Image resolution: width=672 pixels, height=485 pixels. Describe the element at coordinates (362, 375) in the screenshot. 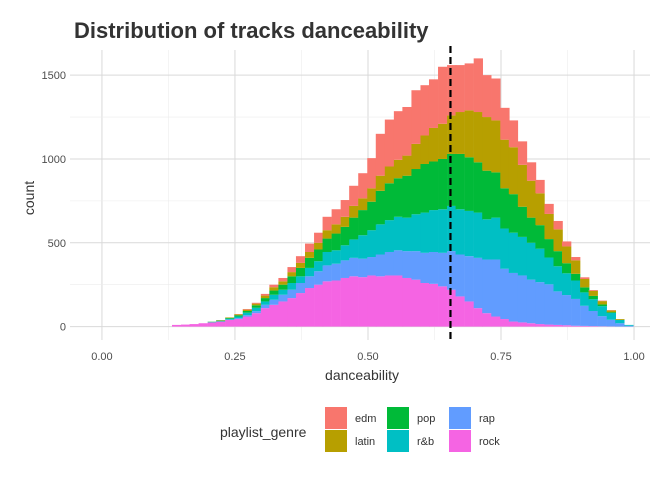

I see `x-axis-title: danceability` at that location.